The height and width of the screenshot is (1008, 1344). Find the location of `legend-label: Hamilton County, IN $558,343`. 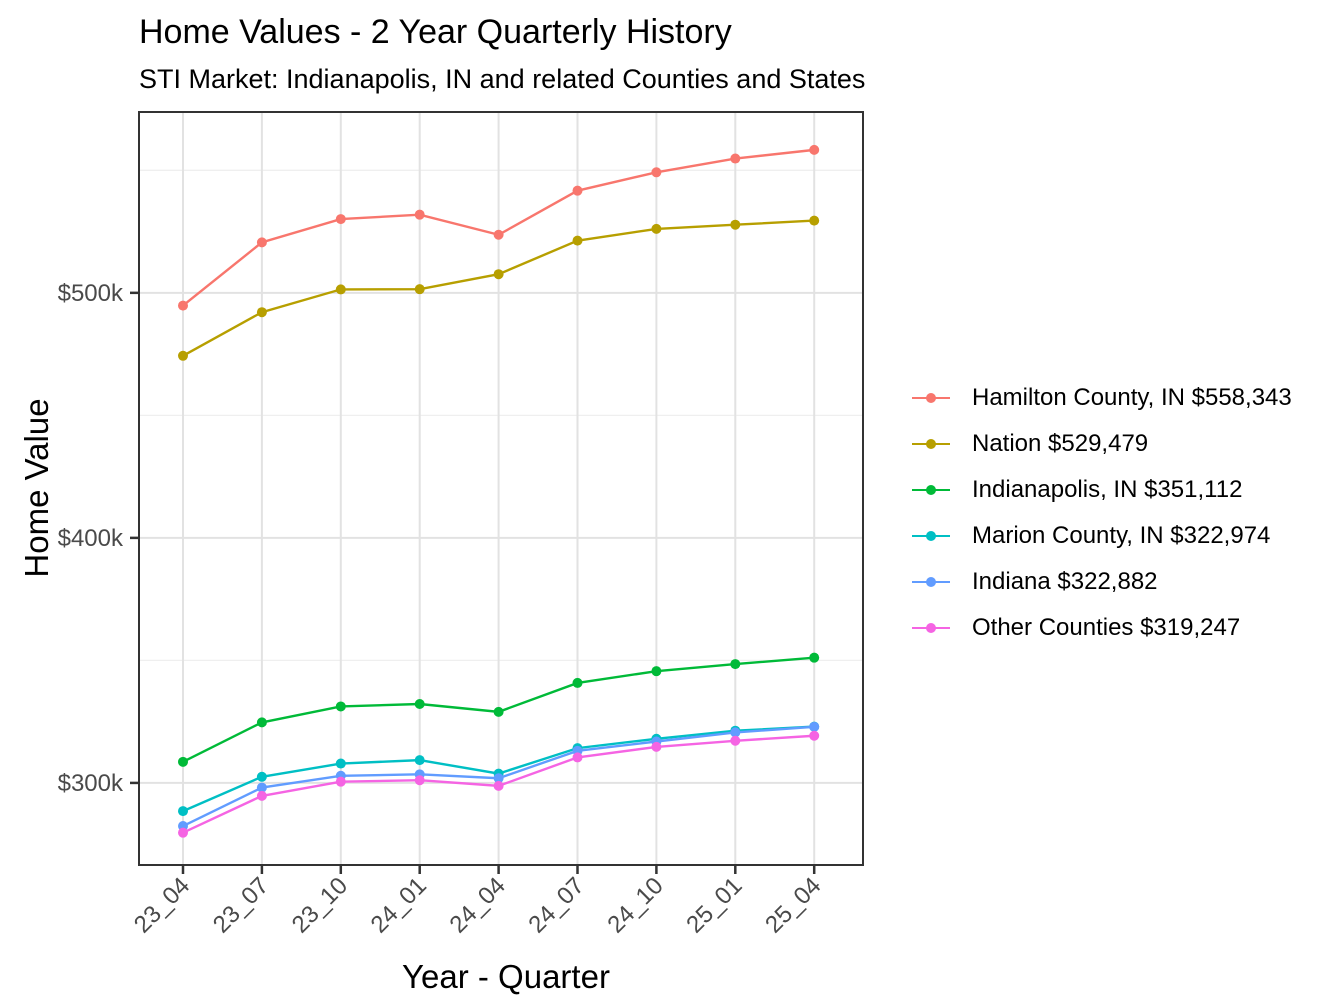

legend-label: Hamilton County, IN $558,343 is located at coordinates (1132, 397).